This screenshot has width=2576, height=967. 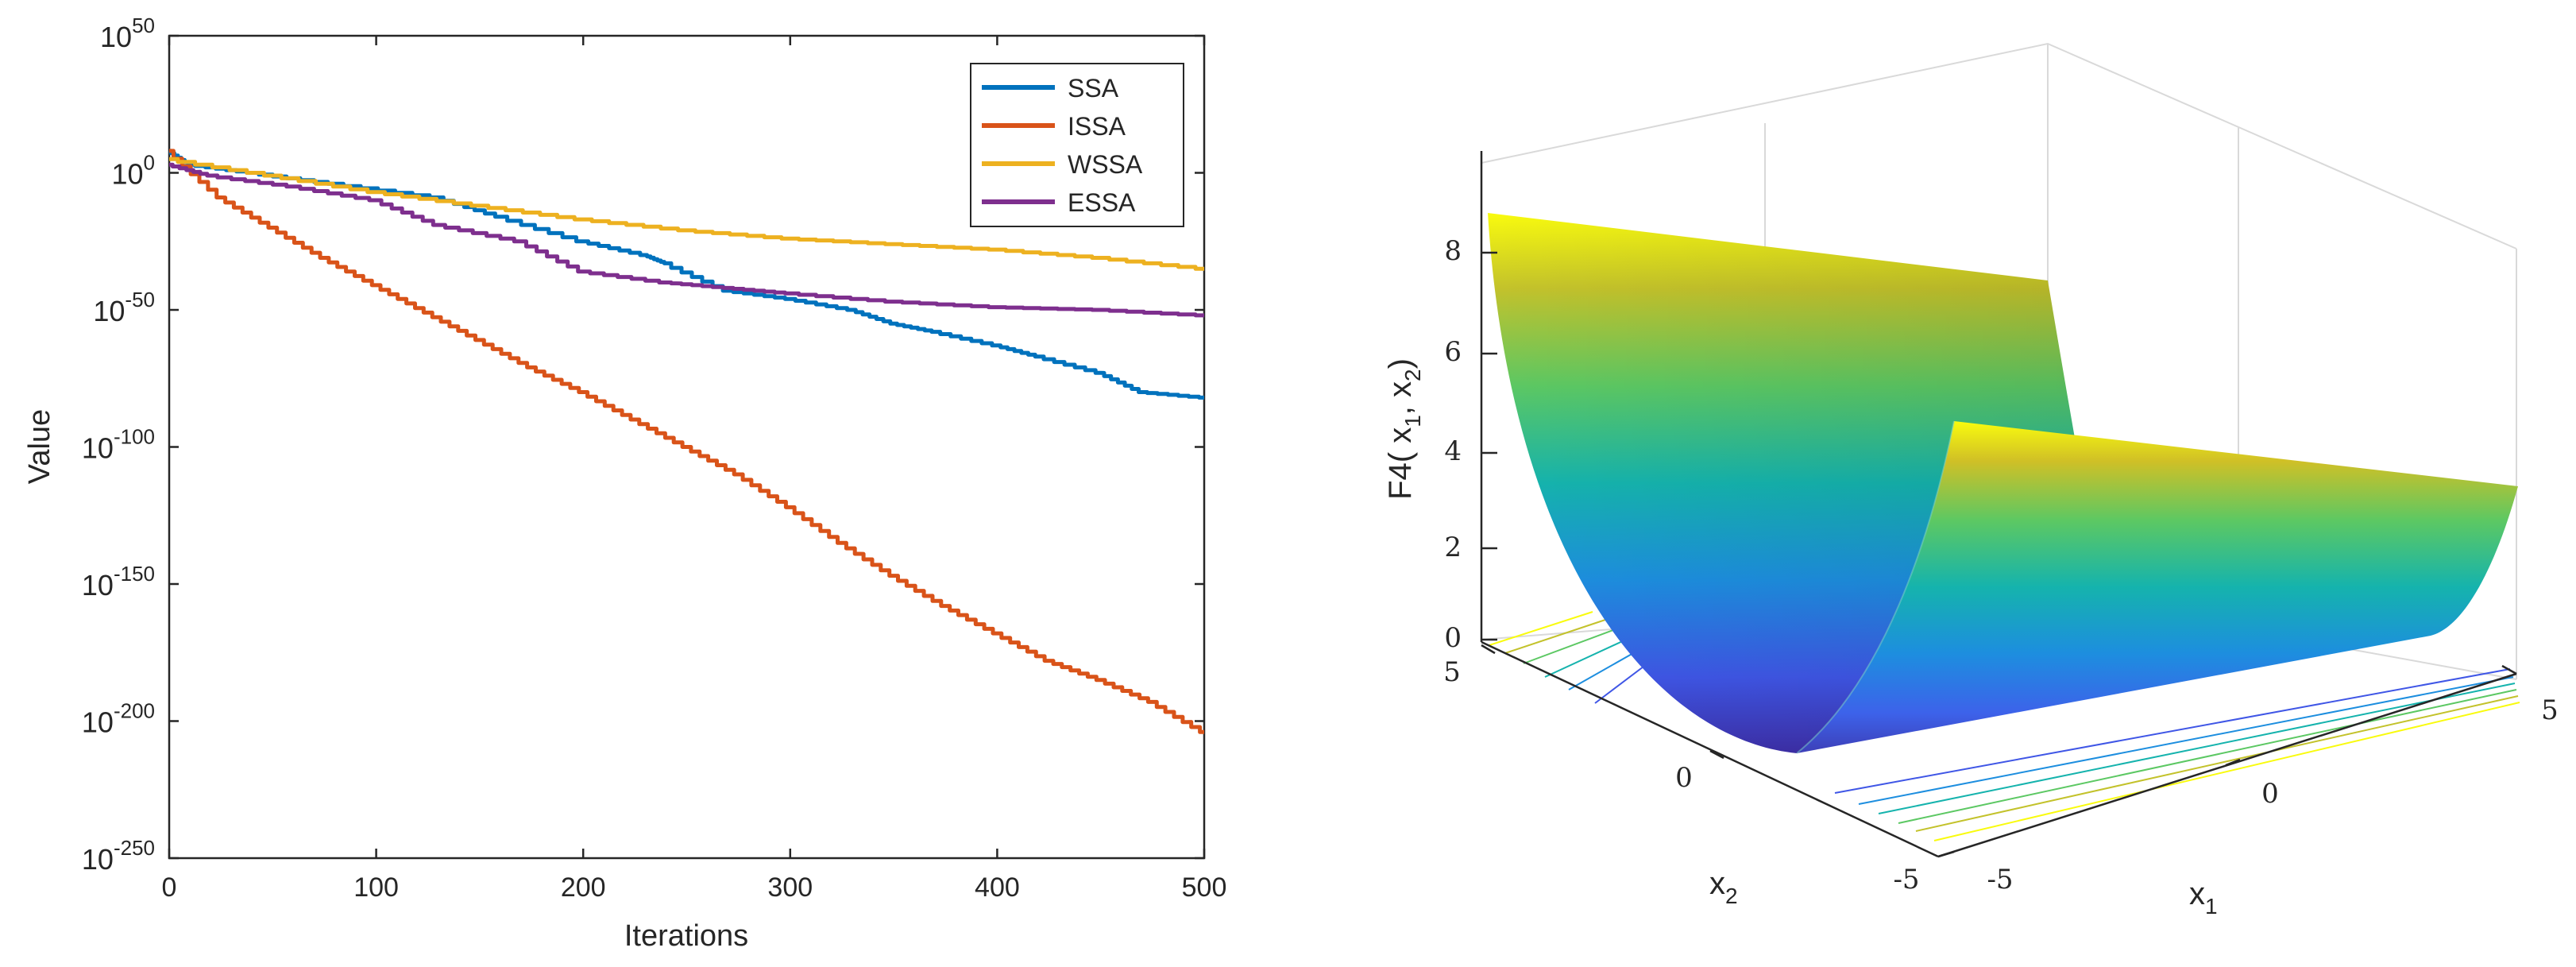 I want to click on series-line-essa, so click(x=686, y=240).